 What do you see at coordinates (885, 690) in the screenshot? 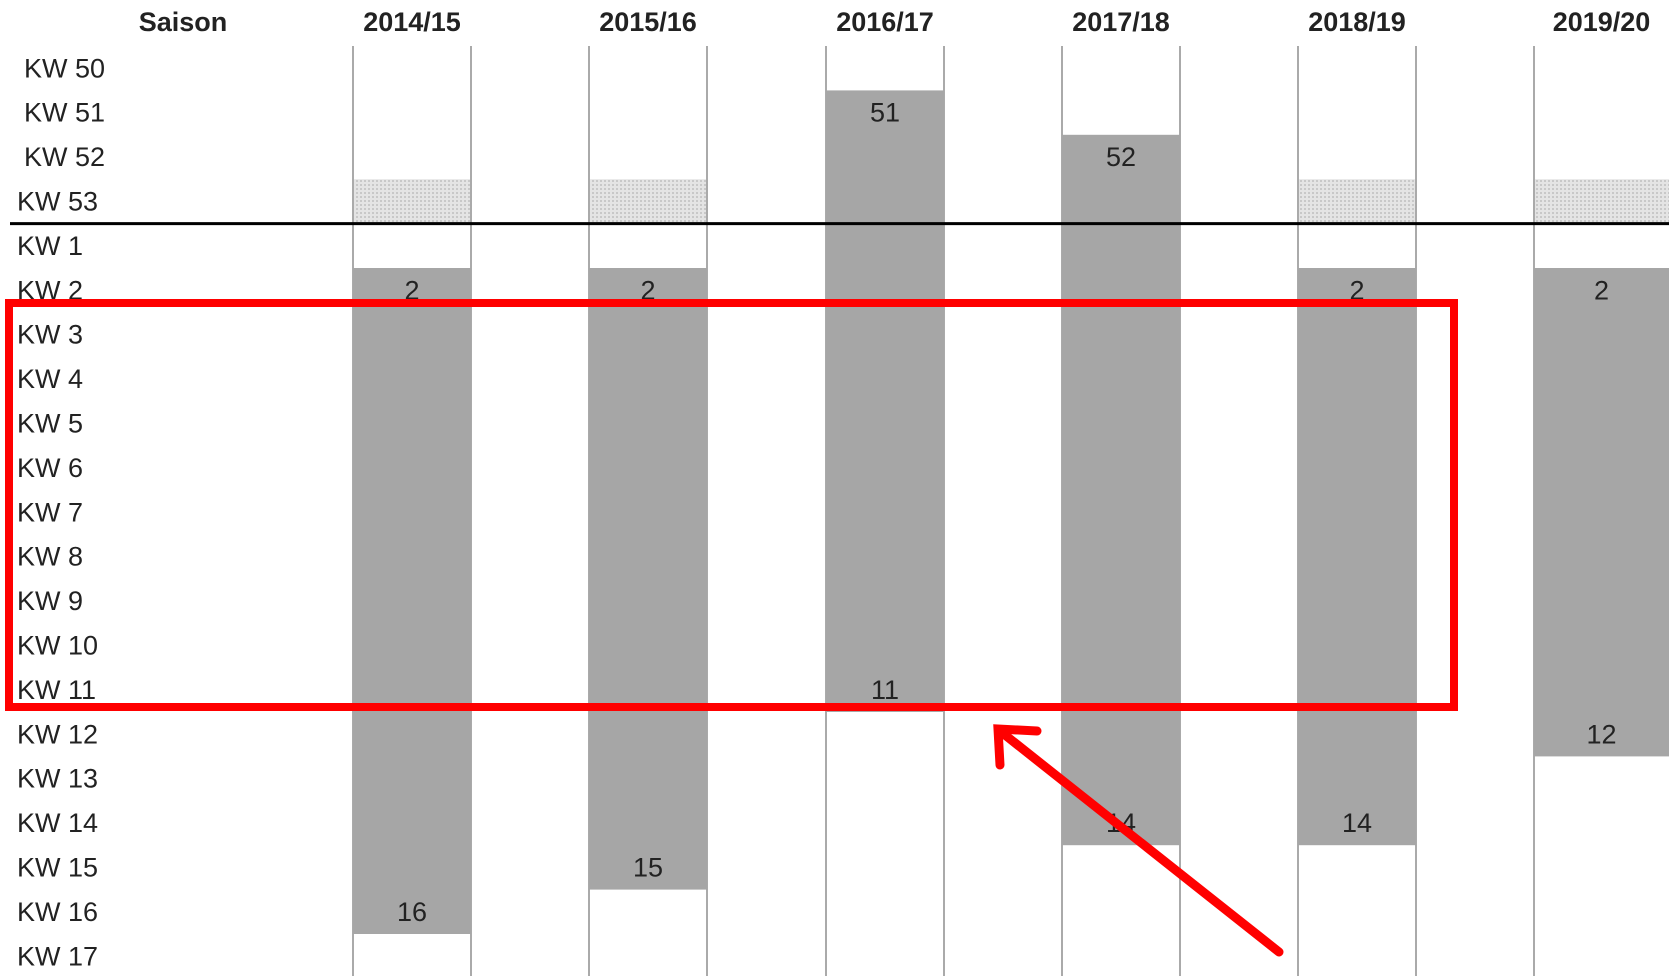
I see `end-label: 11` at bounding box center [885, 690].